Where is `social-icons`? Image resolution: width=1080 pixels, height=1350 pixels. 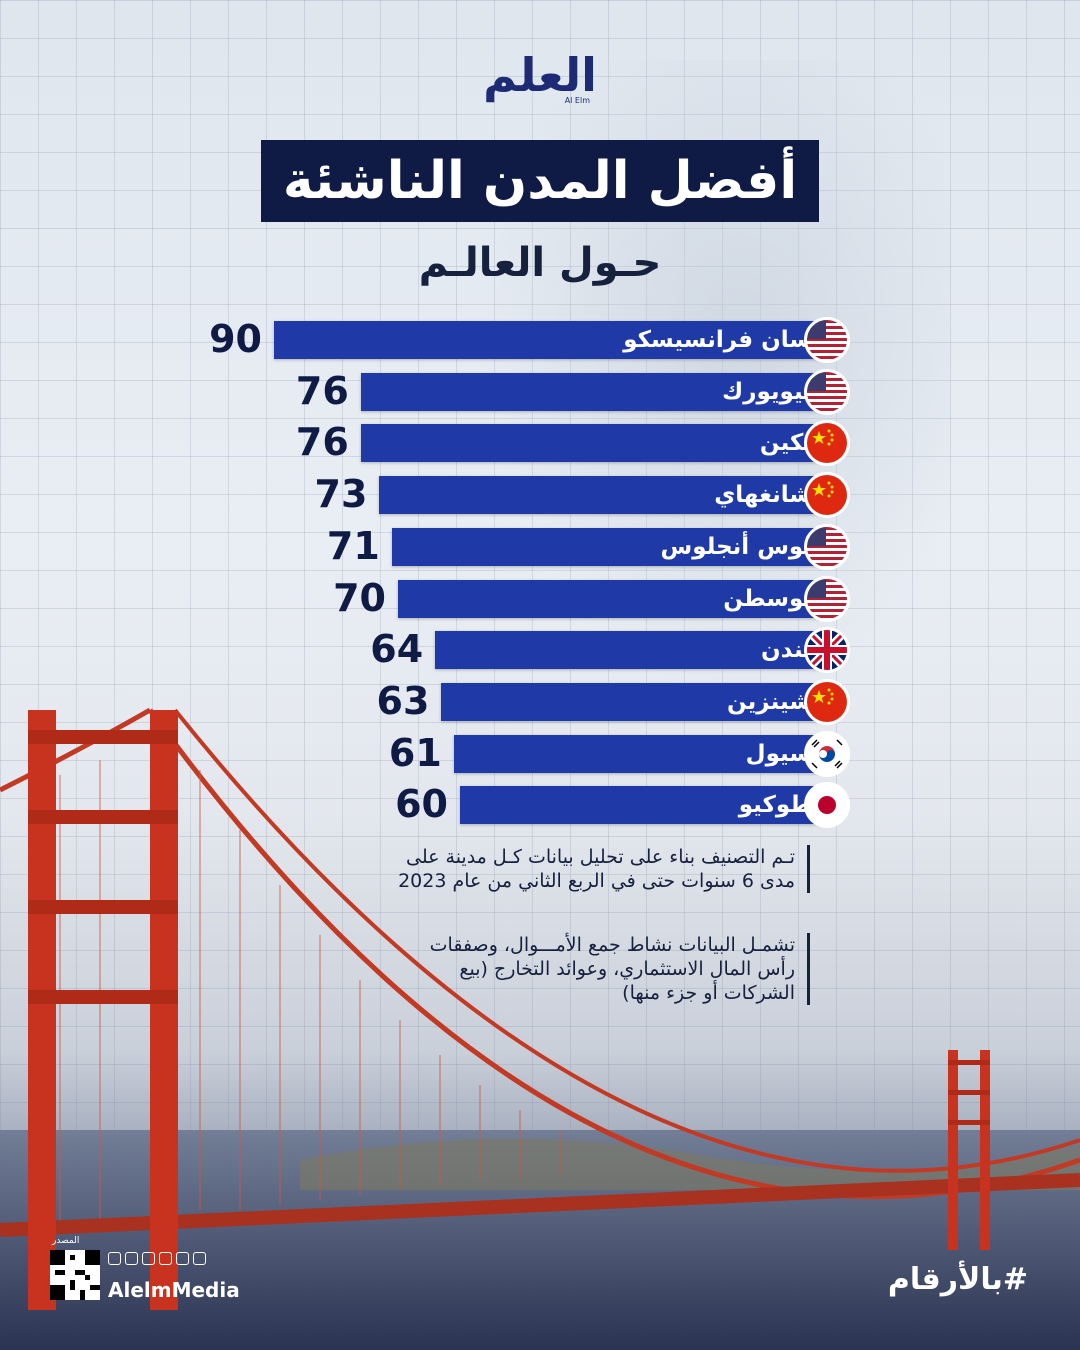 social-icons is located at coordinates (157, 1258).